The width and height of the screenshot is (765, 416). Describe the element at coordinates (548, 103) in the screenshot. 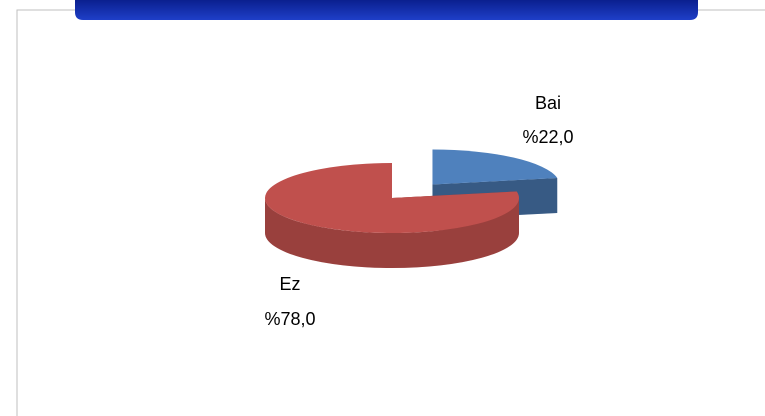

I see `category-label: Bai` at that location.